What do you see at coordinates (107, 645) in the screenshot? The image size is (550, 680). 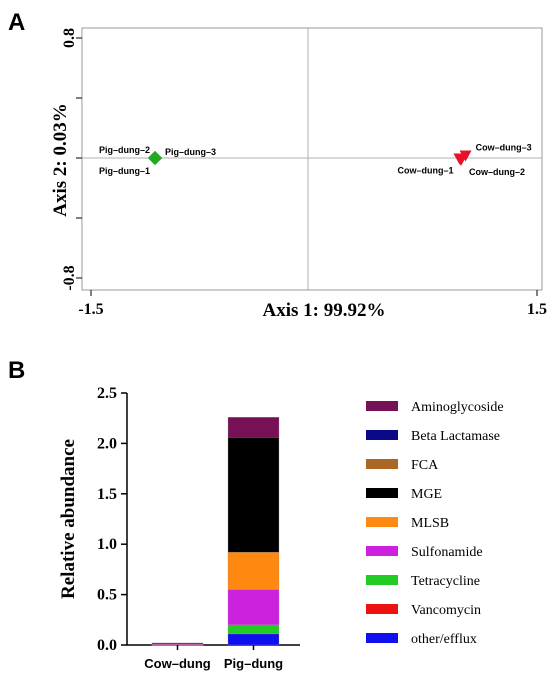 I see `y-tick-label: 0.0` at bounding box center [107, 645].